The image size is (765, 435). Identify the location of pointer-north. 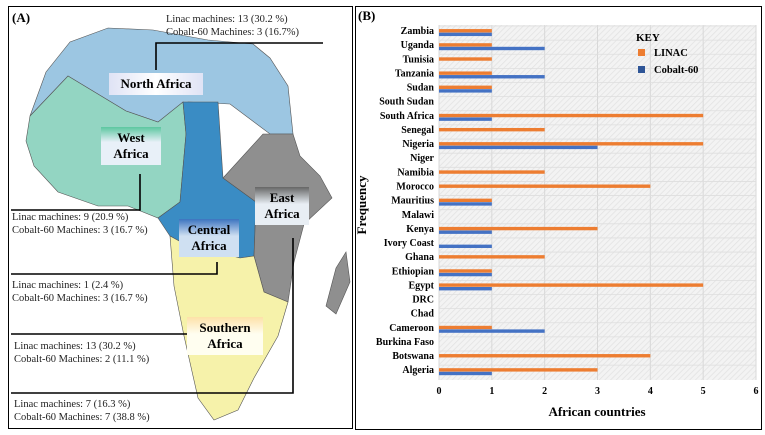
(239, 56).